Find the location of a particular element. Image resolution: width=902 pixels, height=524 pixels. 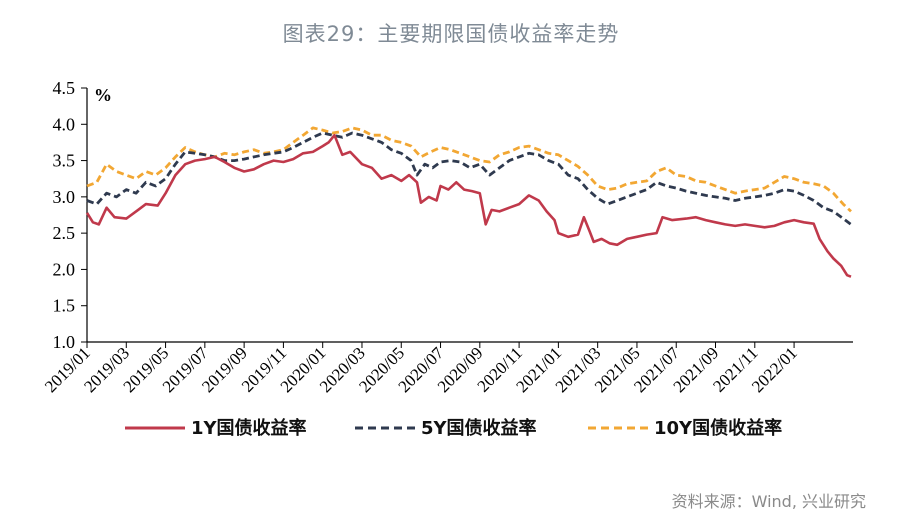

y-tick-label: 2.0 is located at coordinates (64, 269).